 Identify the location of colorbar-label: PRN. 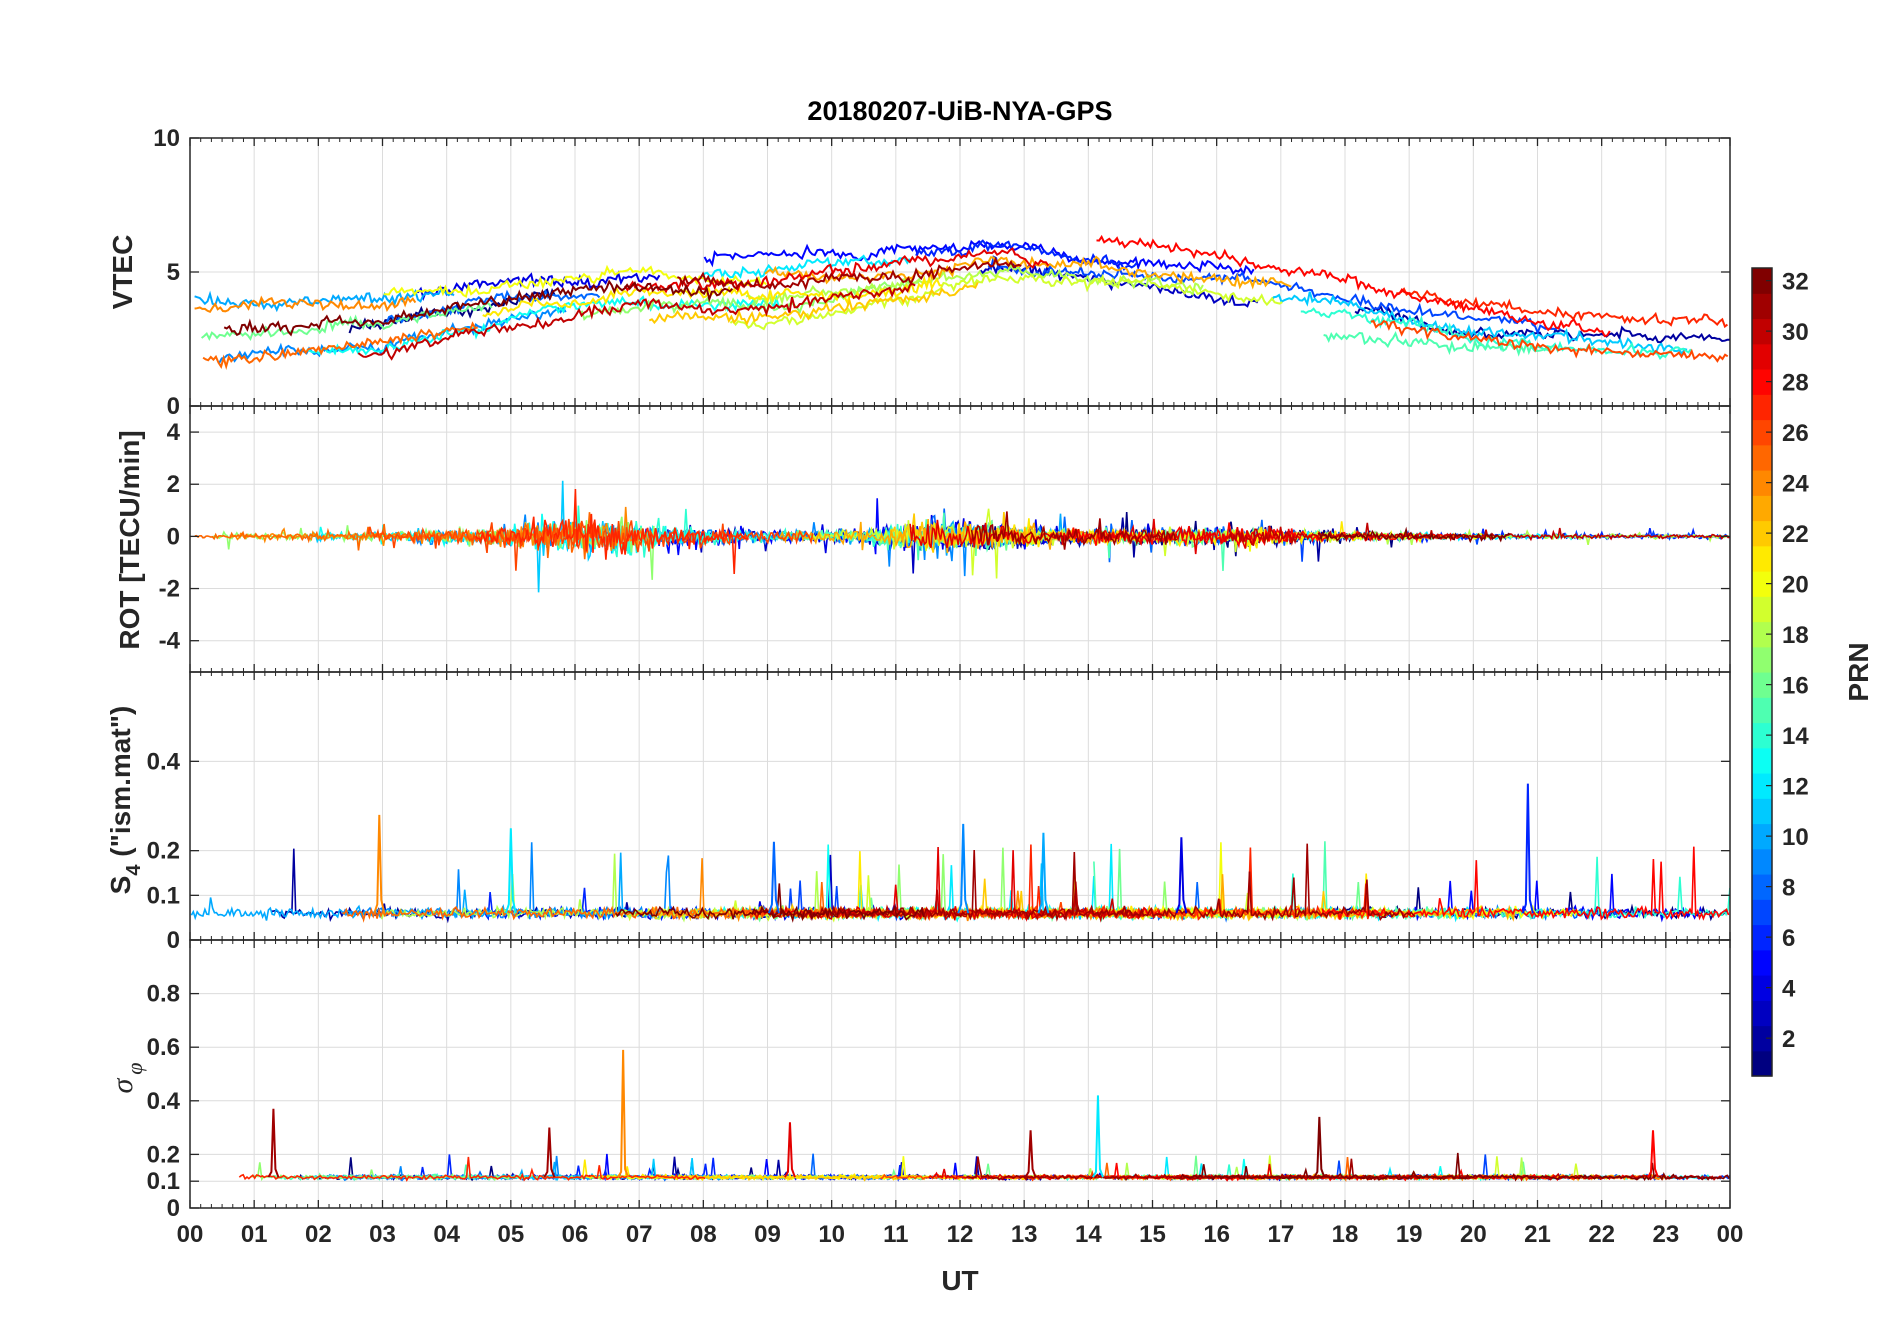
(1858, 671).